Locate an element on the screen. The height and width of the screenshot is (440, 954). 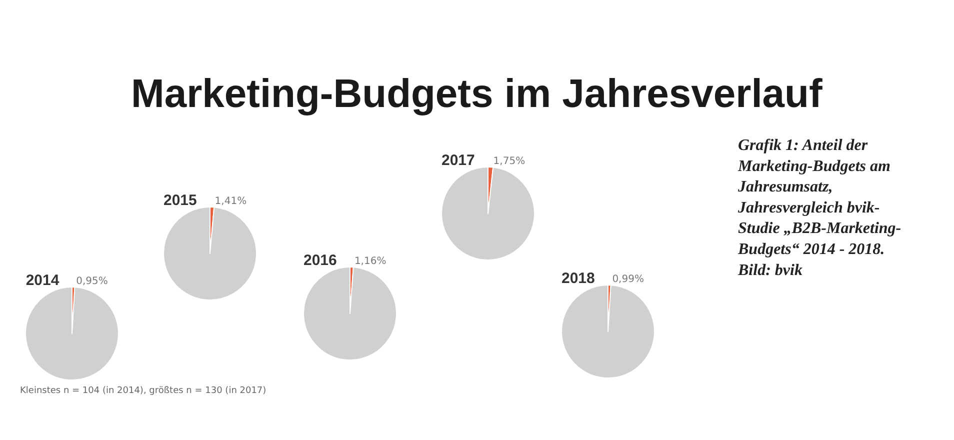
data-label: 1,75% is located at coordinates (509, 162).